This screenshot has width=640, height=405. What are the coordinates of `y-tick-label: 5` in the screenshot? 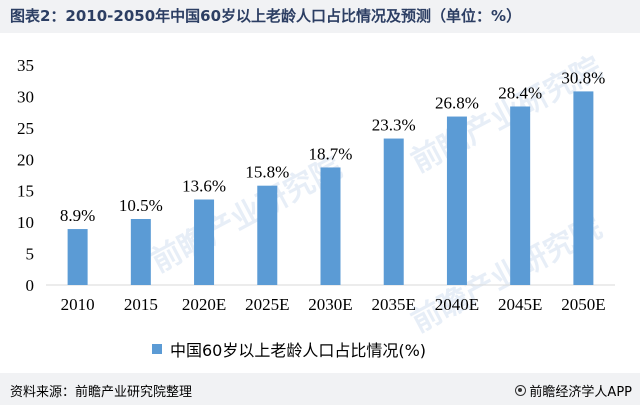 It's located at (30, 254).